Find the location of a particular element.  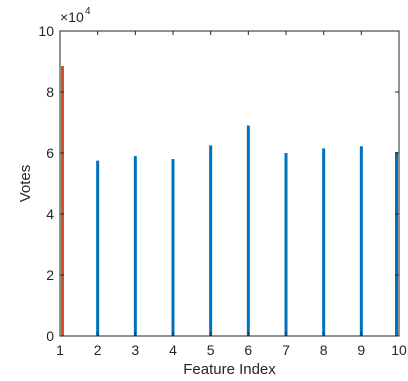

y-tick-label: 0 is located at coordinates (50, 336).